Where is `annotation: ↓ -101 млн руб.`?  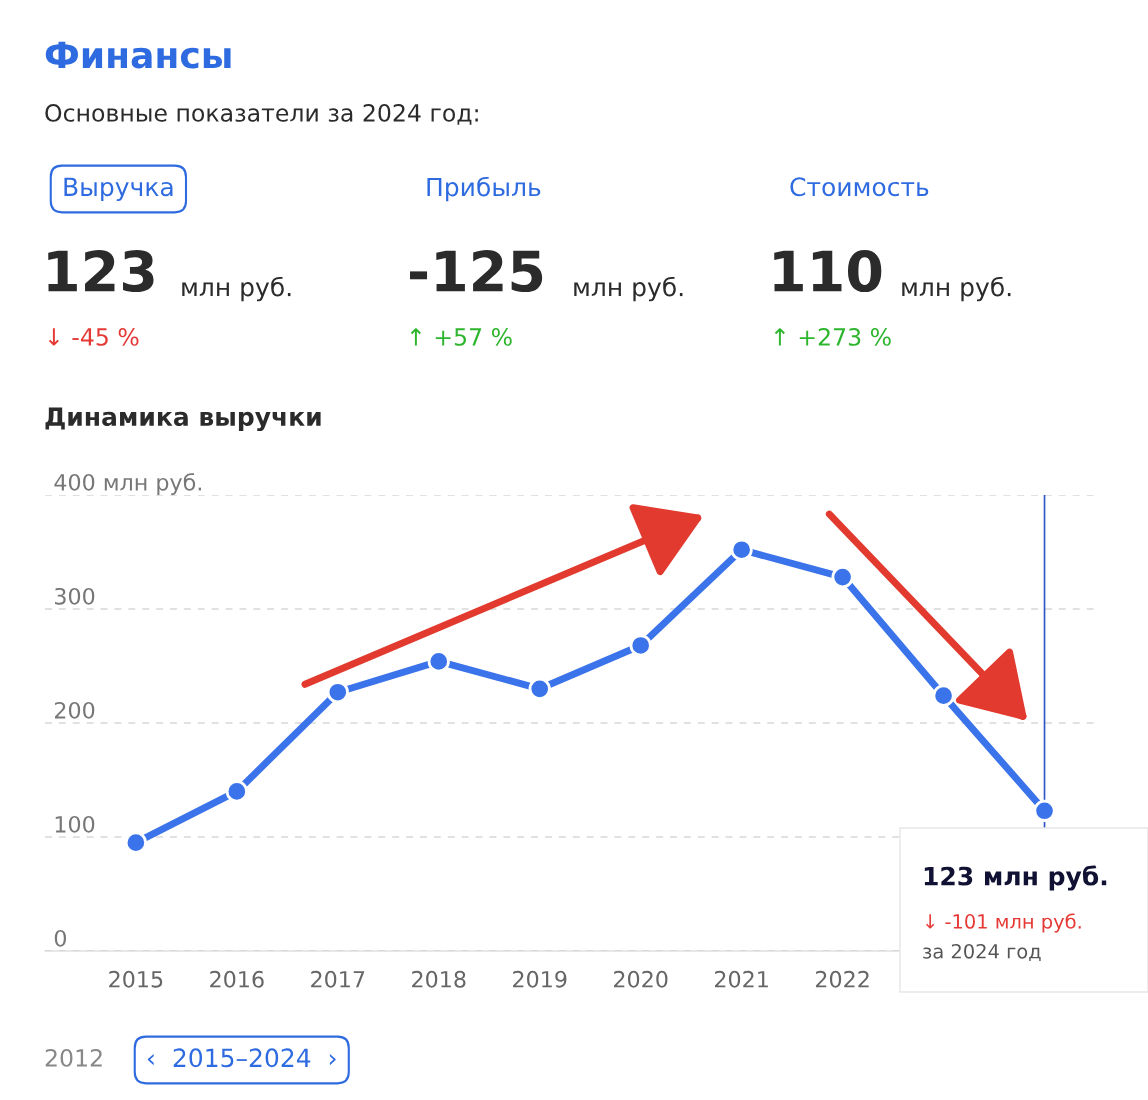 annotation: ↓ -101 млн руб. is located at coordinates (1003, 923).